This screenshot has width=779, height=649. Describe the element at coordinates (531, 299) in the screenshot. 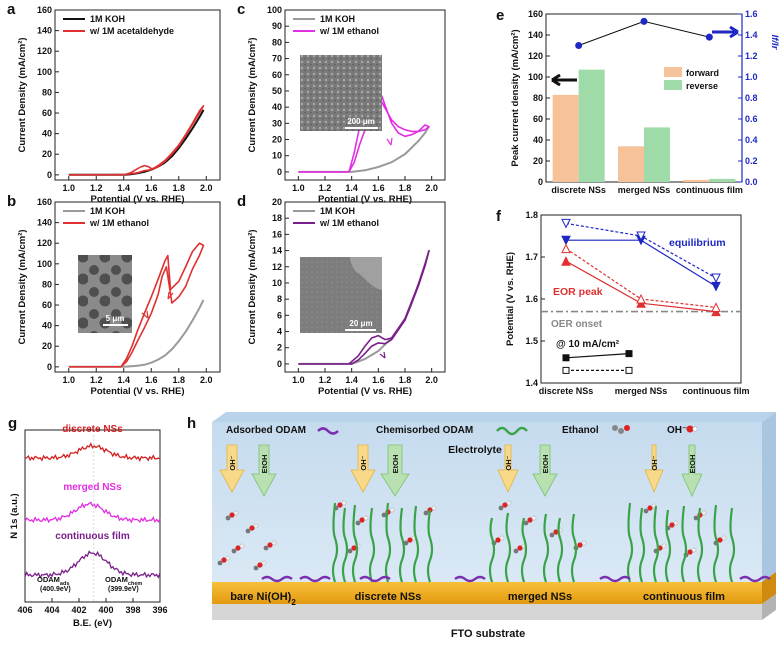

I see `y-tick-label: 1.6` at that location.